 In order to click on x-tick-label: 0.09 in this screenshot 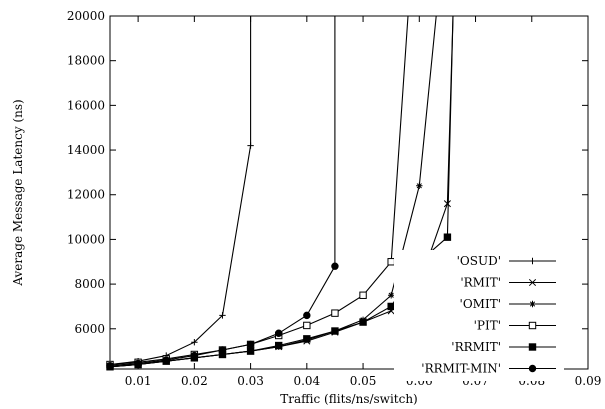, I will do `click(588, 381)`.